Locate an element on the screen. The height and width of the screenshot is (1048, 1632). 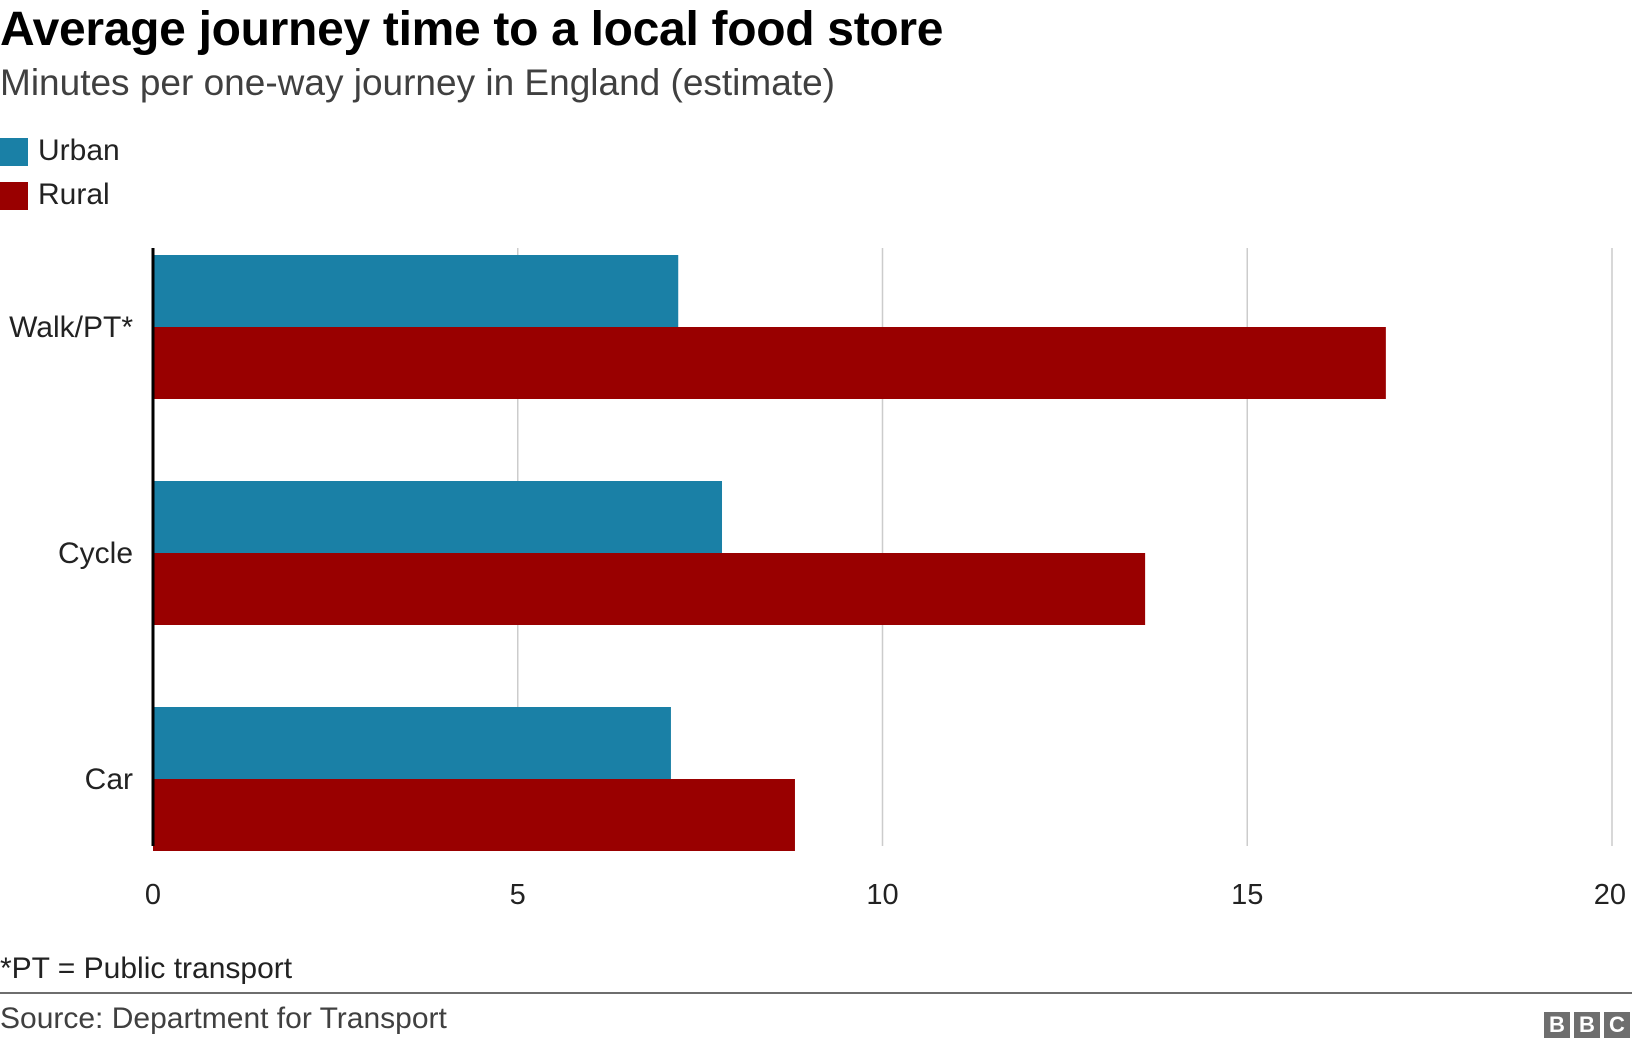
category-label: Car is located at coordinates (109, 779).